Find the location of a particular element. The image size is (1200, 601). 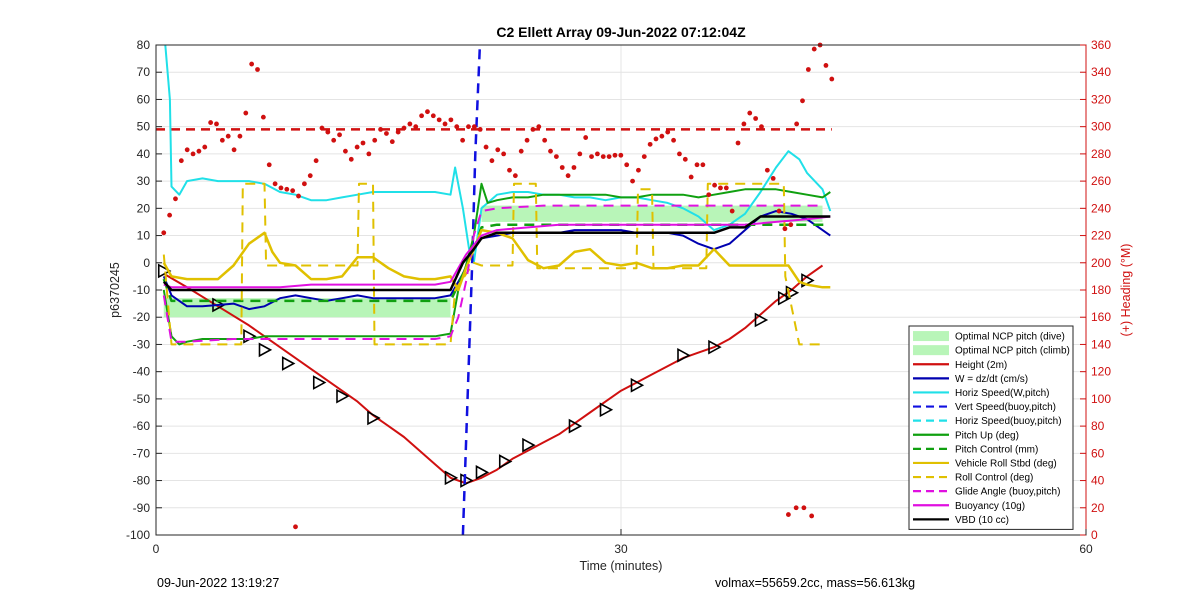

y2-tick-label: 160 is located at coordinates (1101, 317).